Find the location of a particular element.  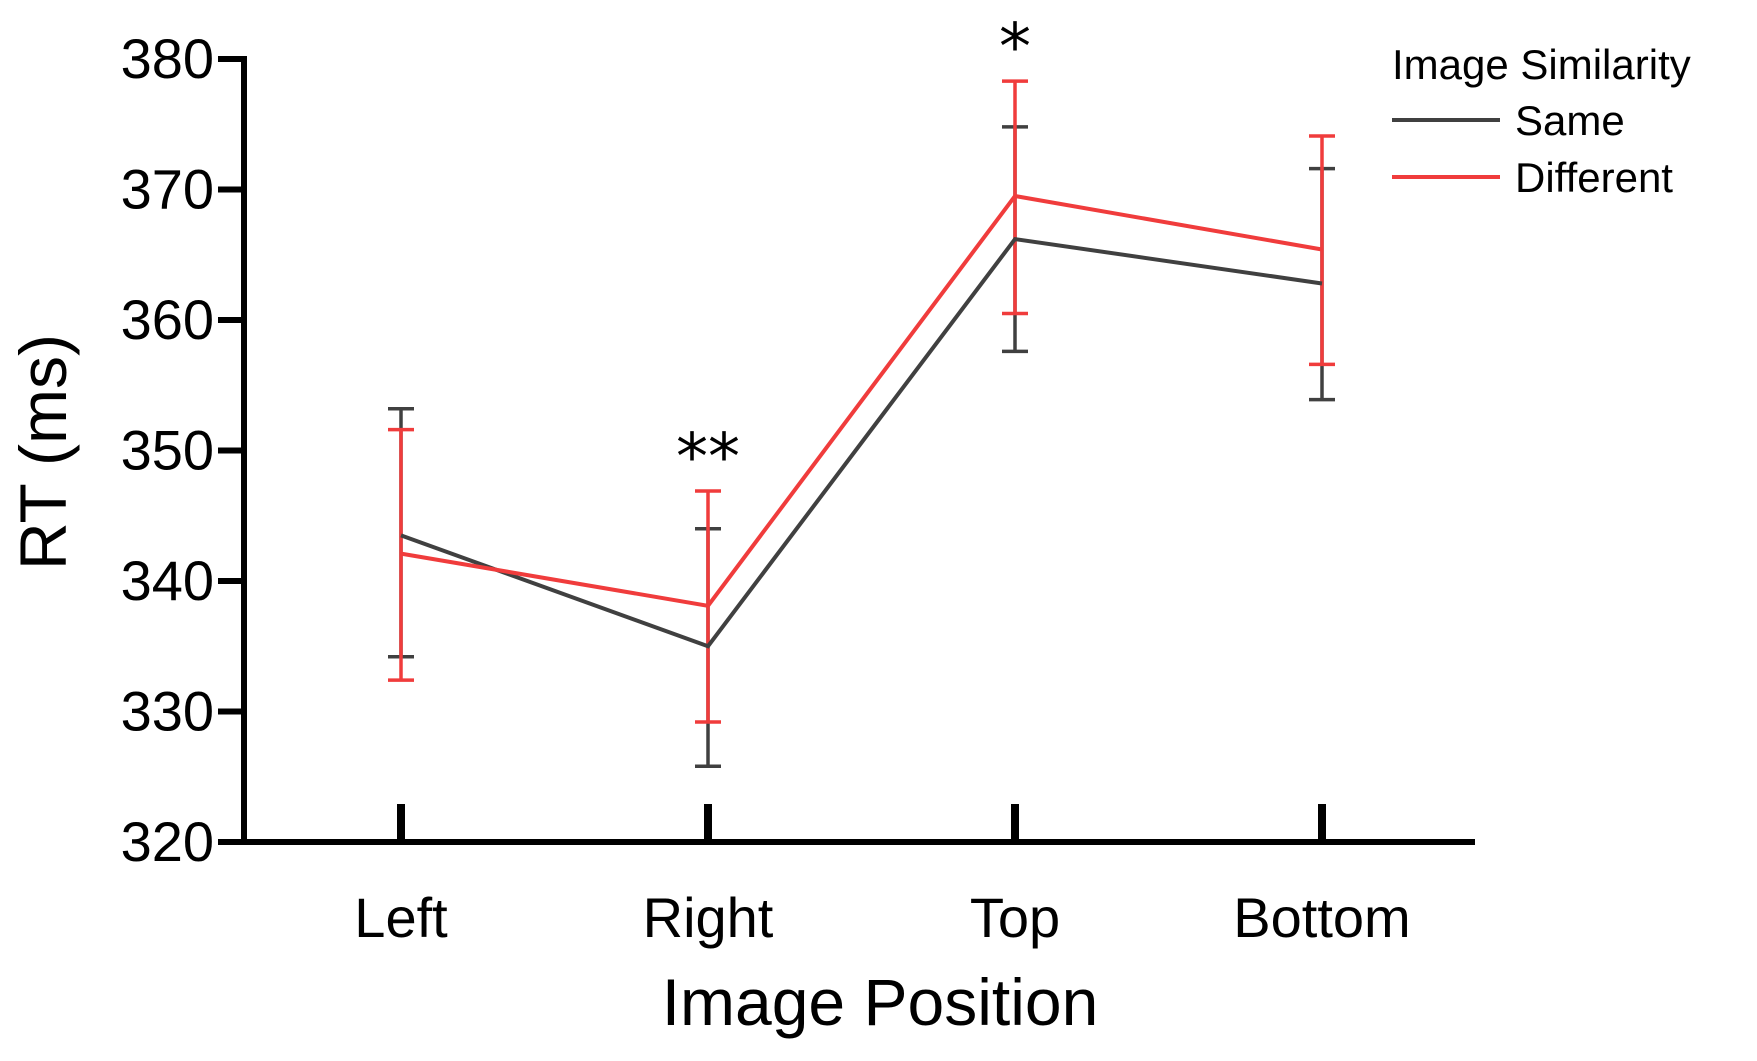

x-tick-label: Bottom is located at coordinates (1321, 917).